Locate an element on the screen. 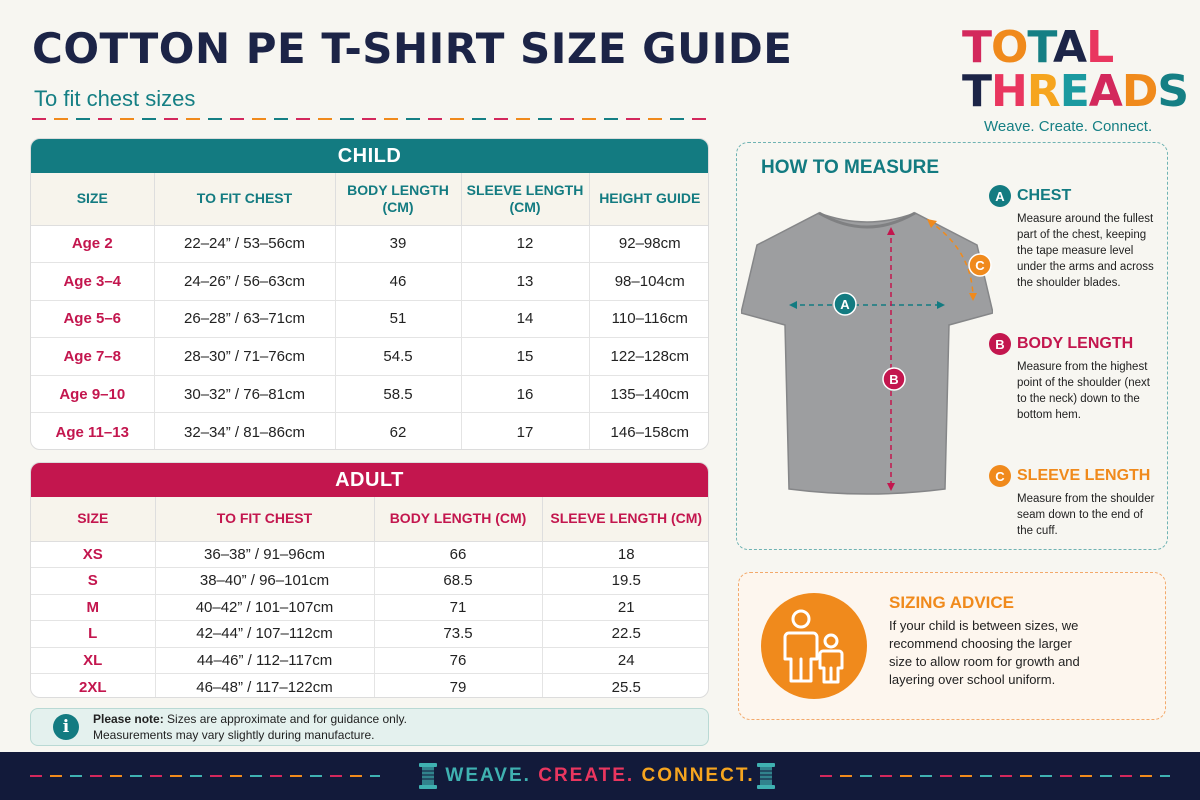 This screenshot has width=1200, height=800. page-subtitle: To fit chest sizes is located at coordinates (115, 98).